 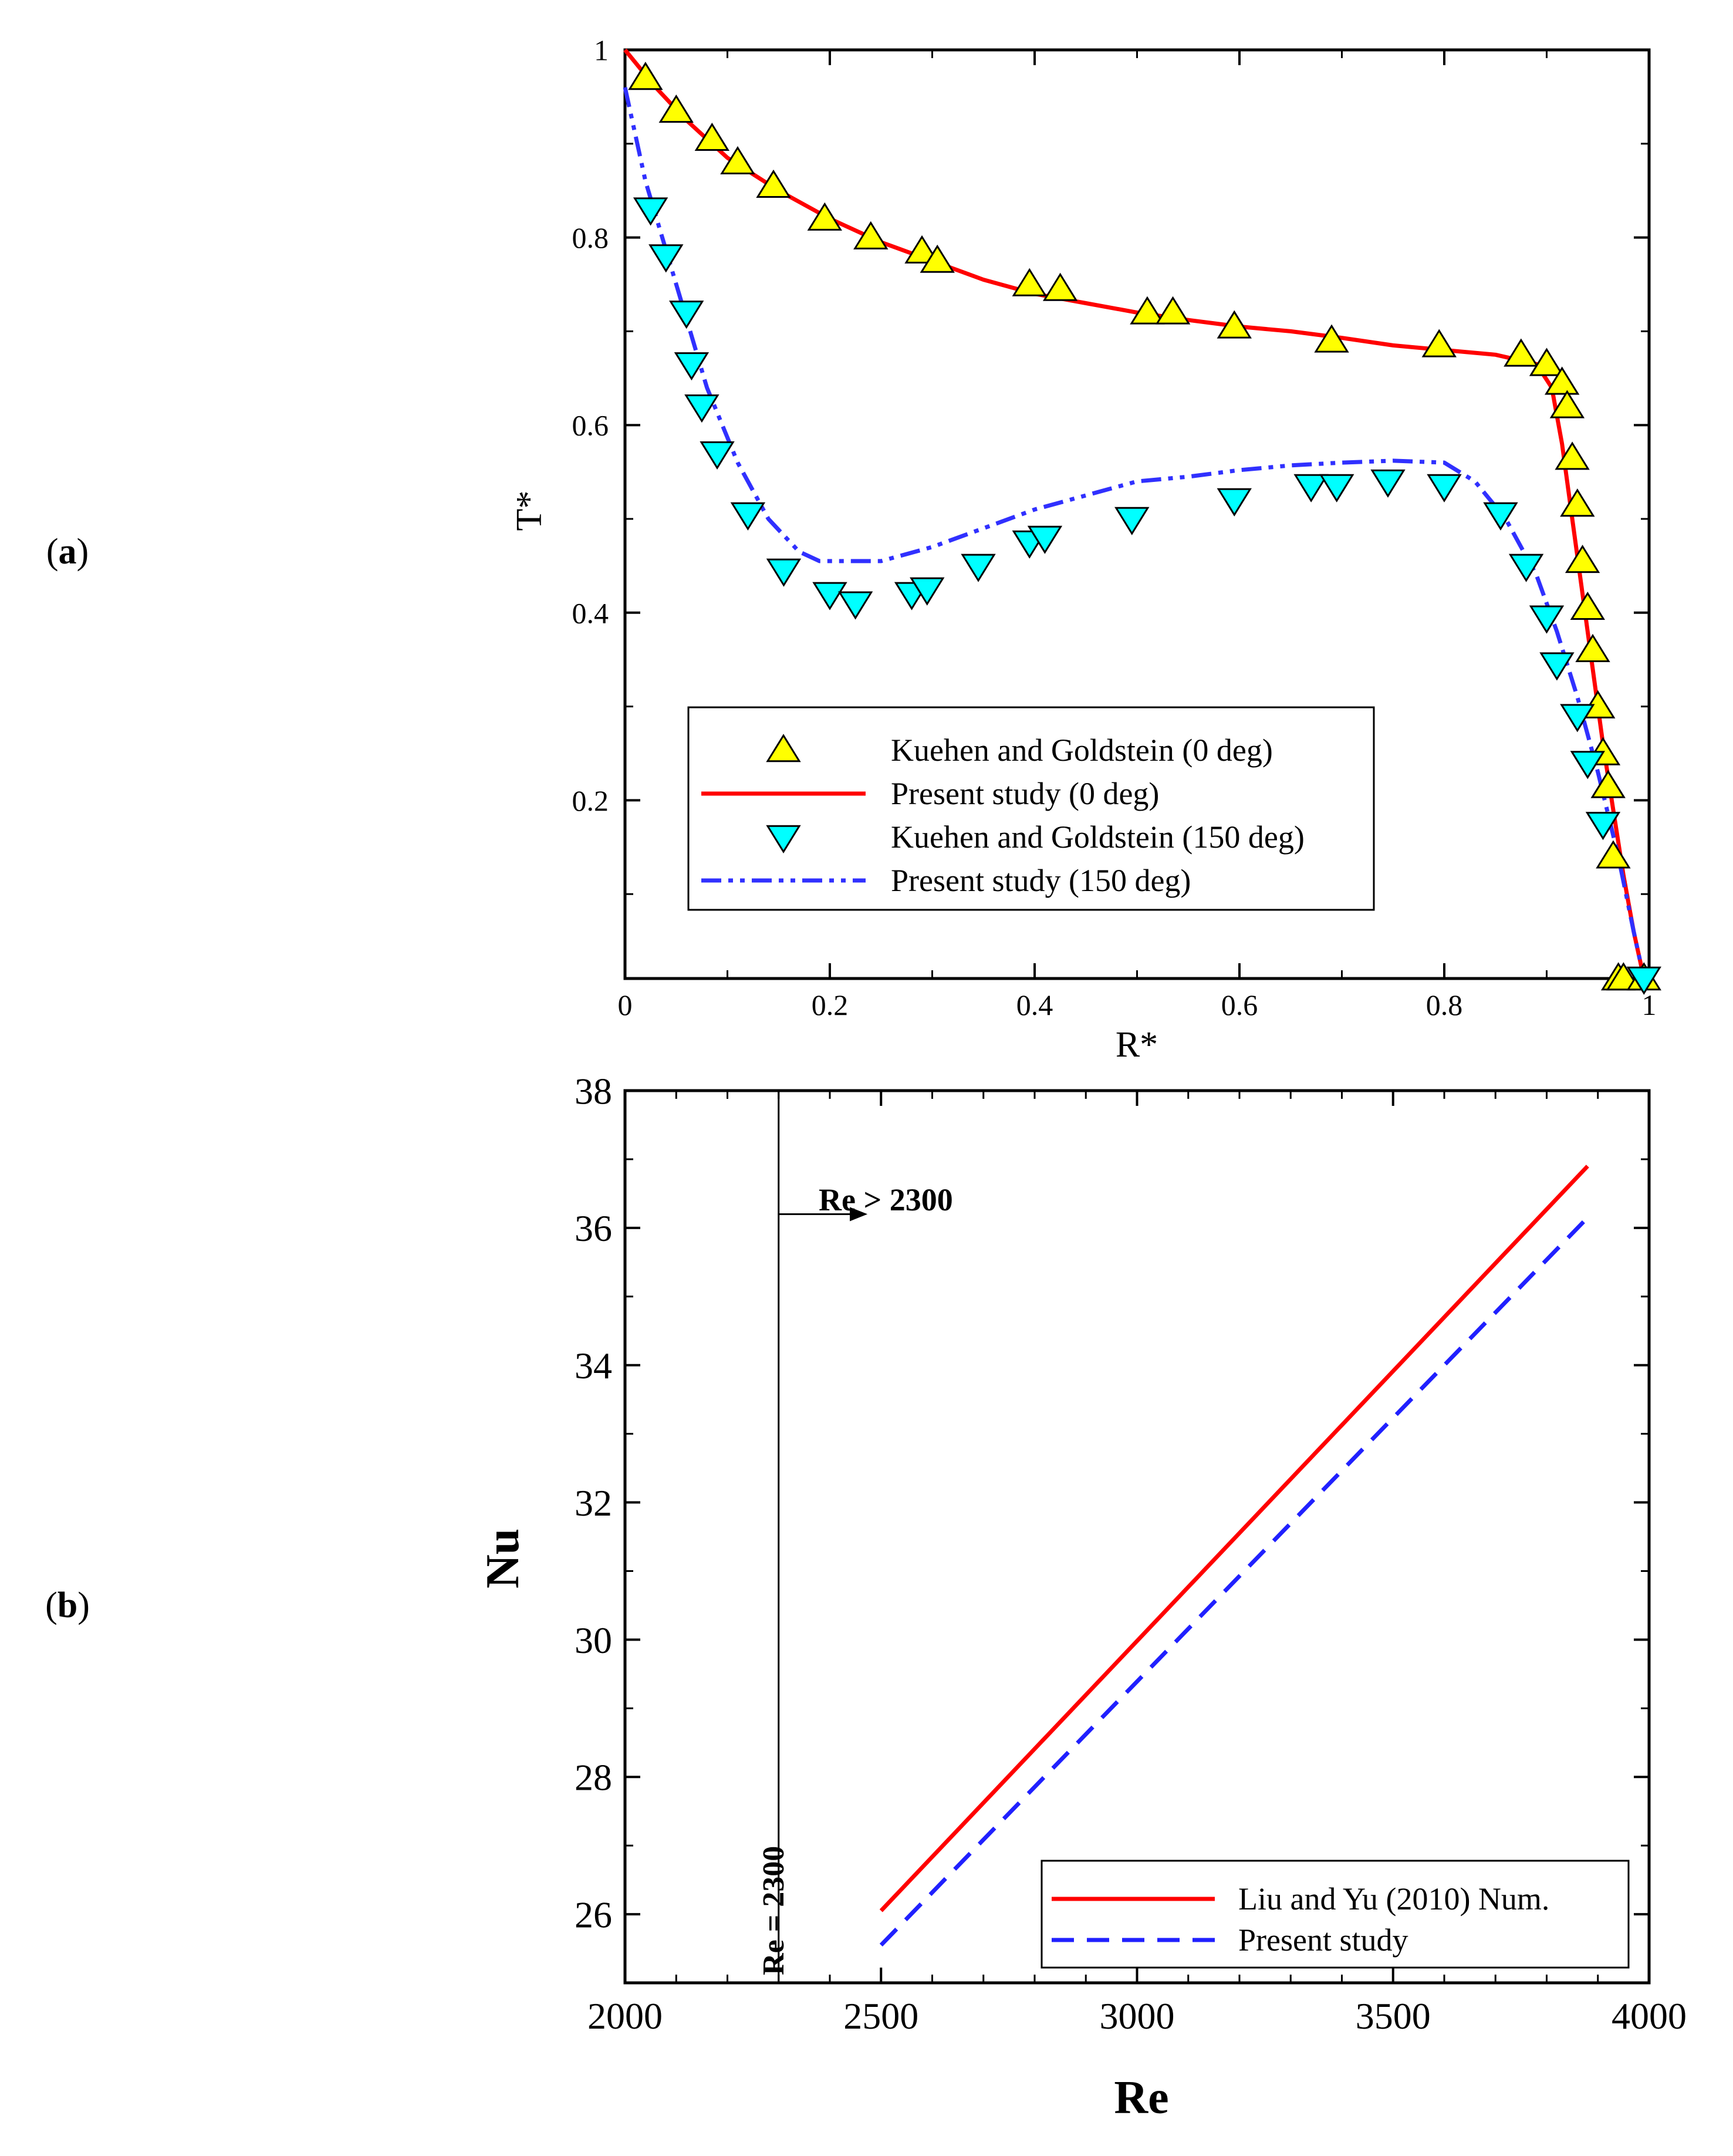 I want to click on panel-b-legend-symbols, so click(x=1133, y=1919).